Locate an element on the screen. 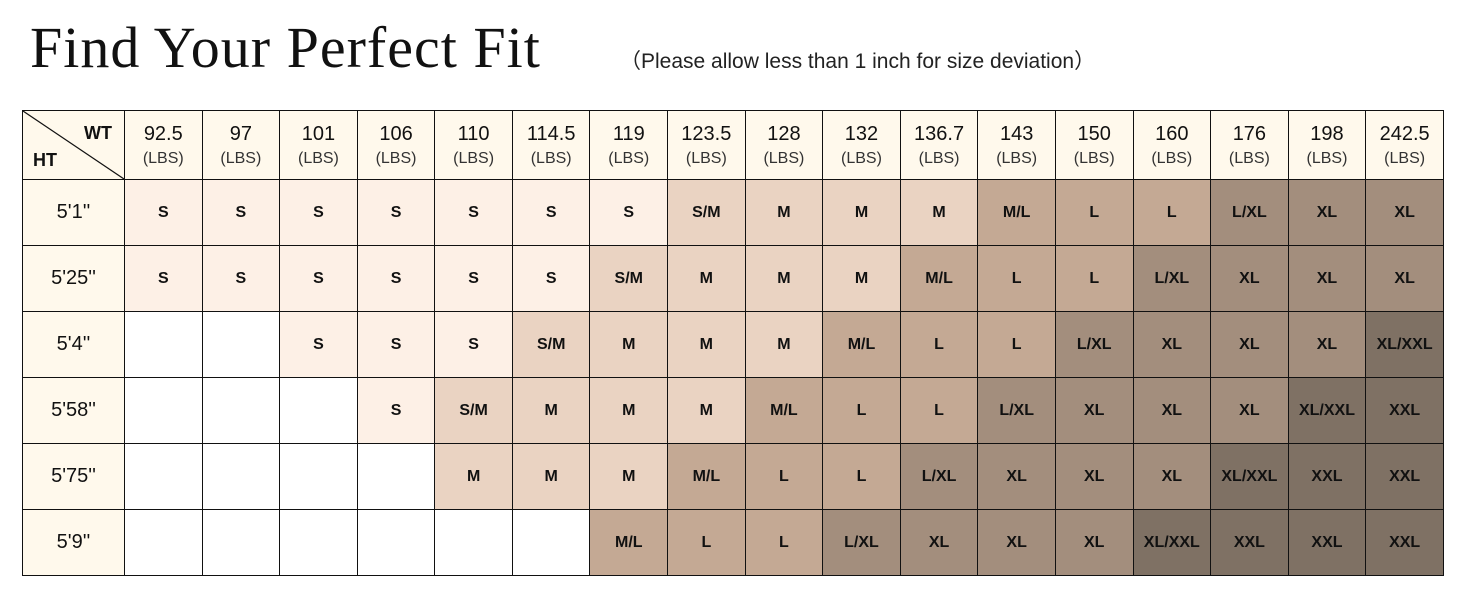 The width and height of the screenshot is (1464, 600). weight-value: 242.5 is located at coordinates (1404, 133).